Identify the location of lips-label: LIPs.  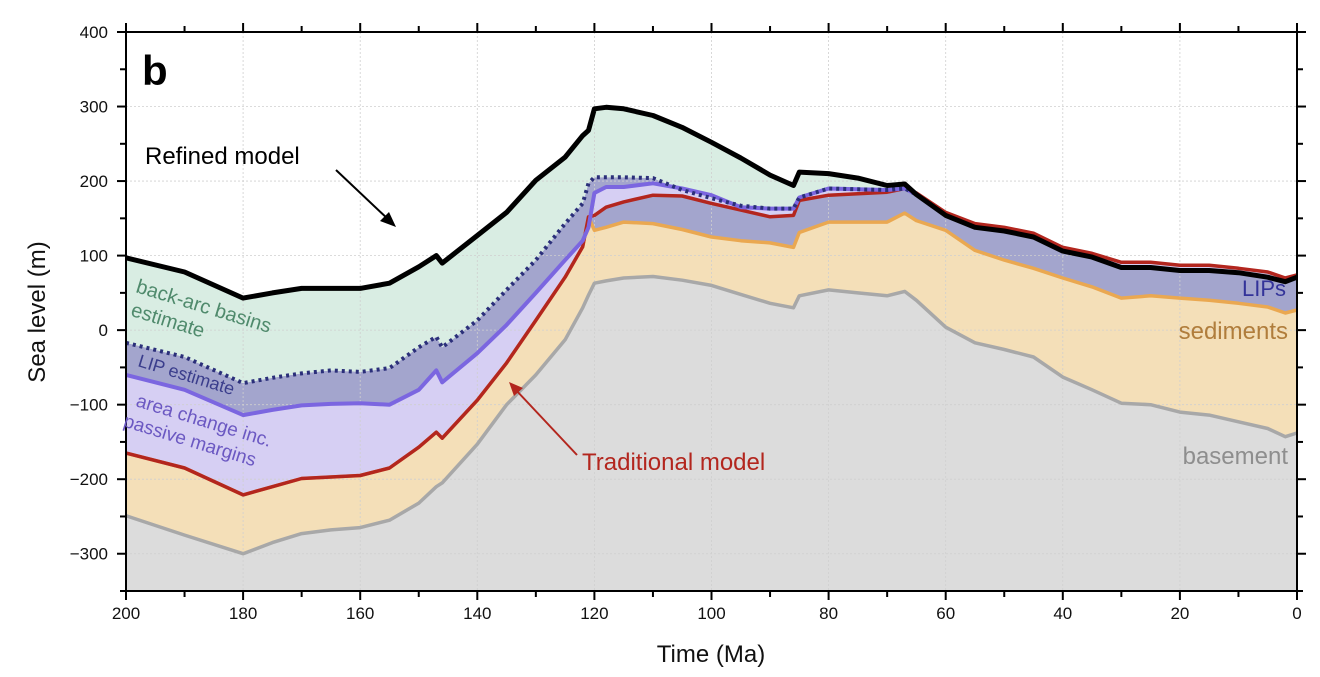
(1264, 288).